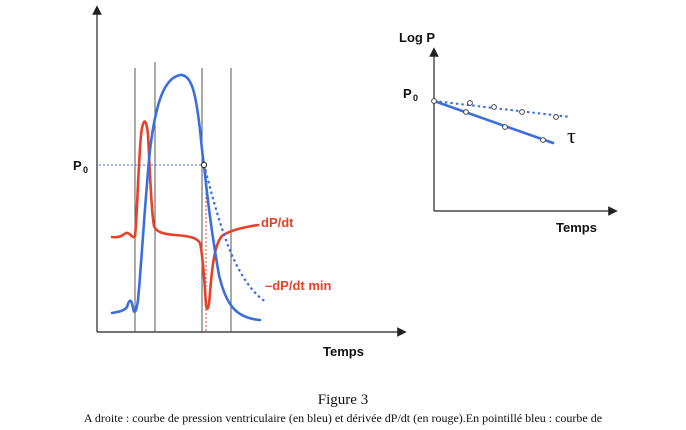  I want to click on dpdt-label: dP/dt, so click(277, 222).